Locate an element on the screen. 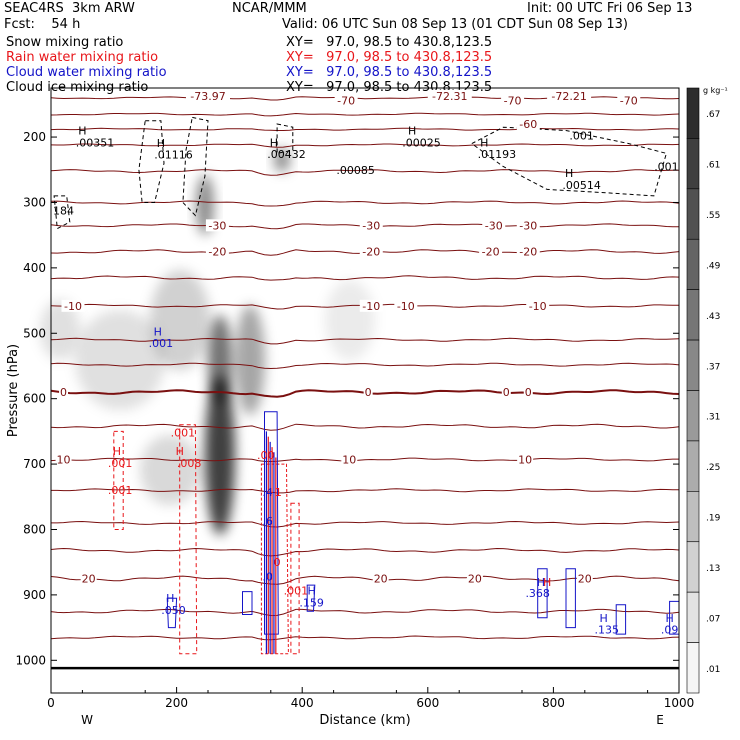  annotation-16: H is located at coordinates (158, 331).